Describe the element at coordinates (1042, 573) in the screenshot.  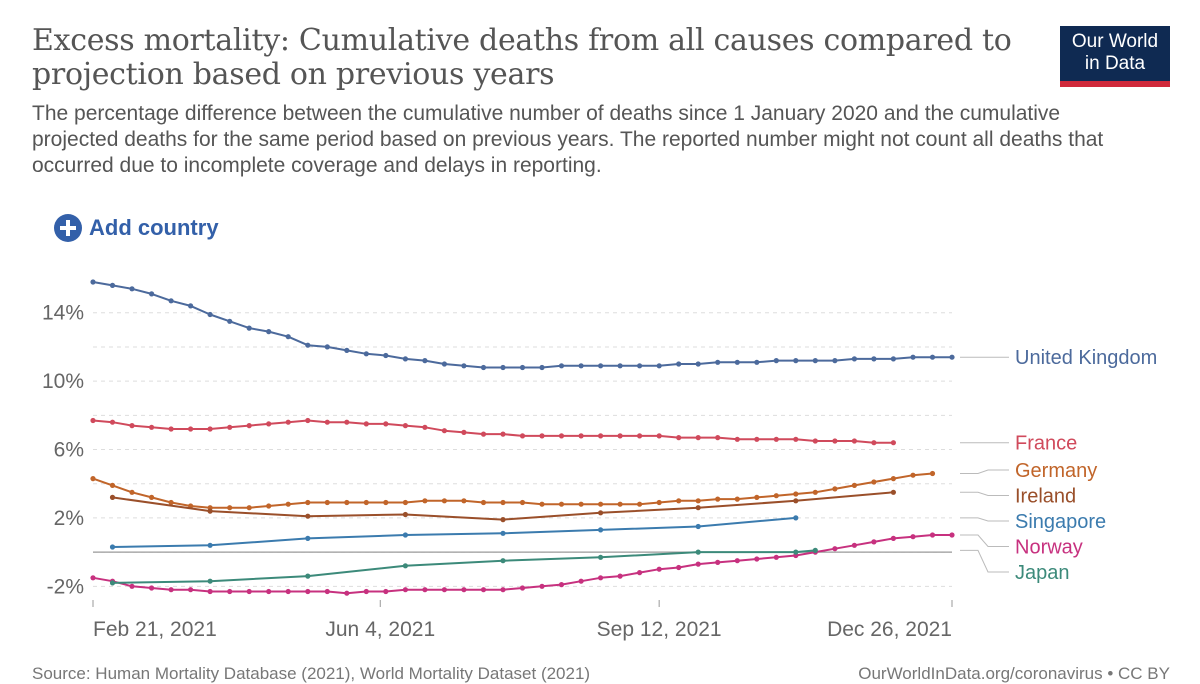
I see `legend-label-japan: Japan` at that location.